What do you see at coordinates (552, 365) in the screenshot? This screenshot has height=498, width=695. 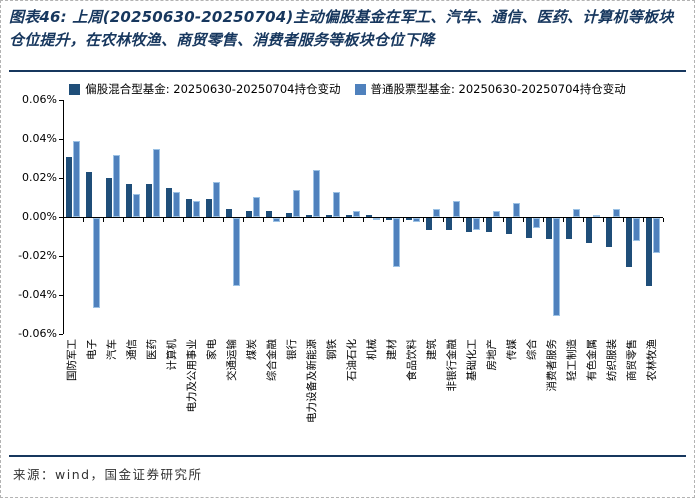 I see `x-axis-category-label: 消费者服务` at bounding box center [552, 365].